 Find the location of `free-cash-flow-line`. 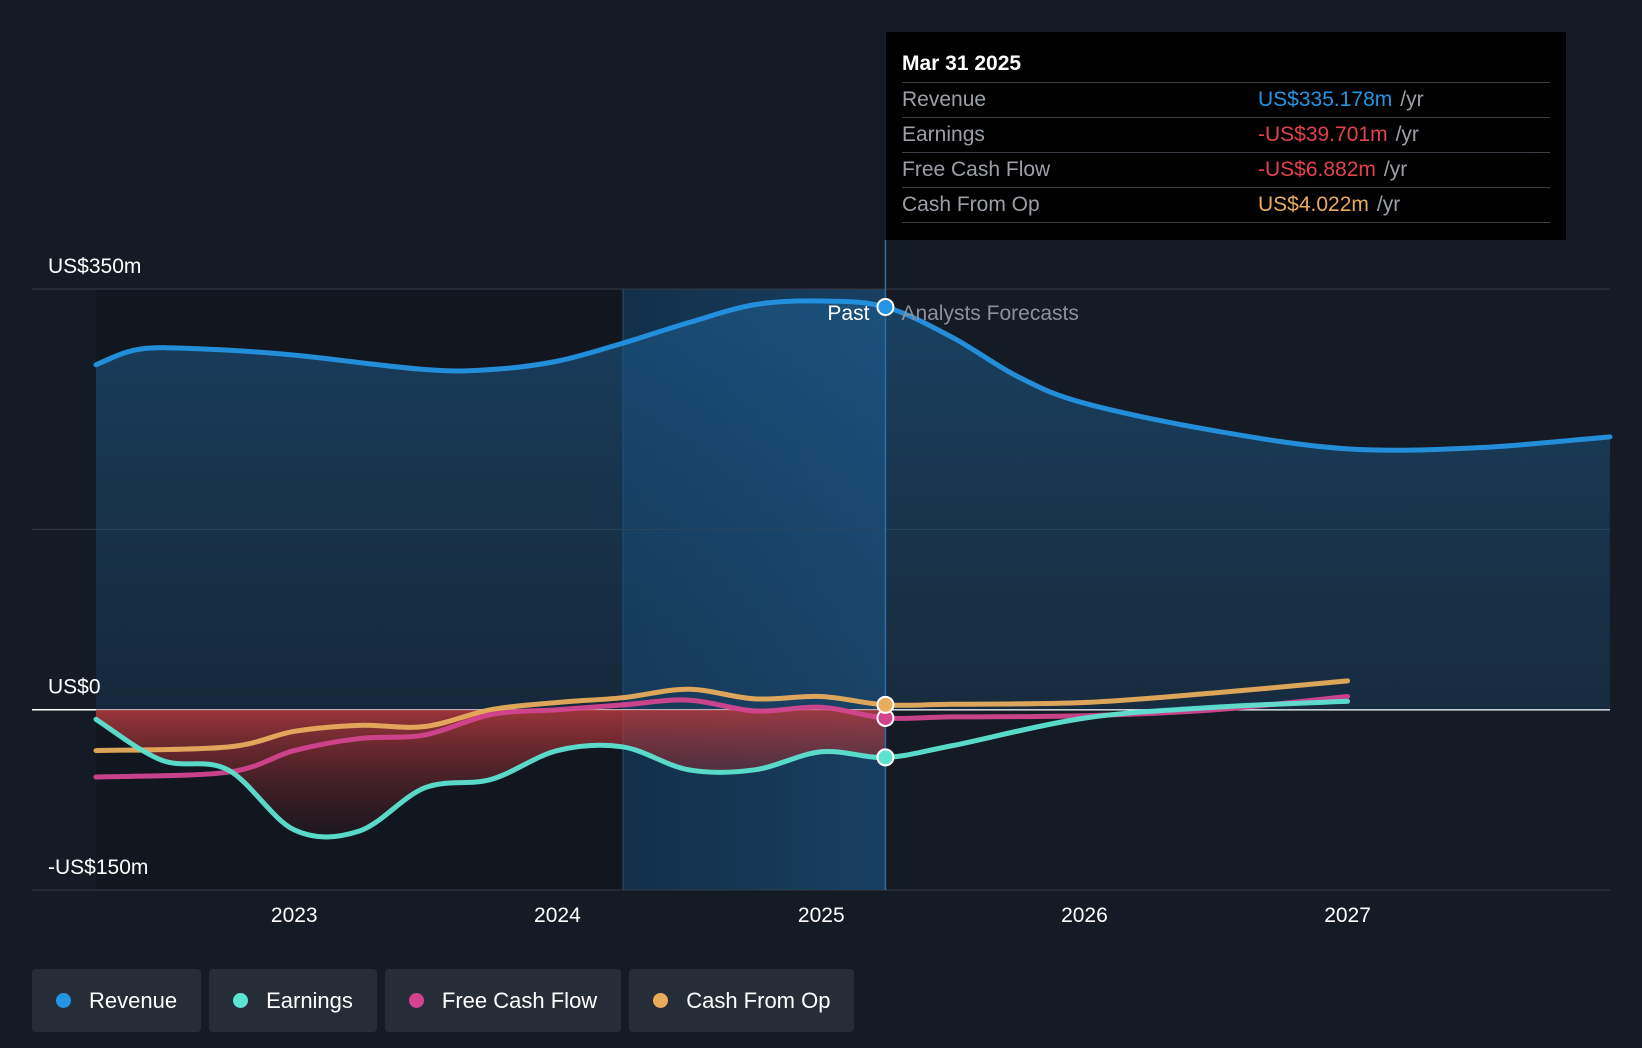

free-cash-flow-line is located at coordinates (722, 736).